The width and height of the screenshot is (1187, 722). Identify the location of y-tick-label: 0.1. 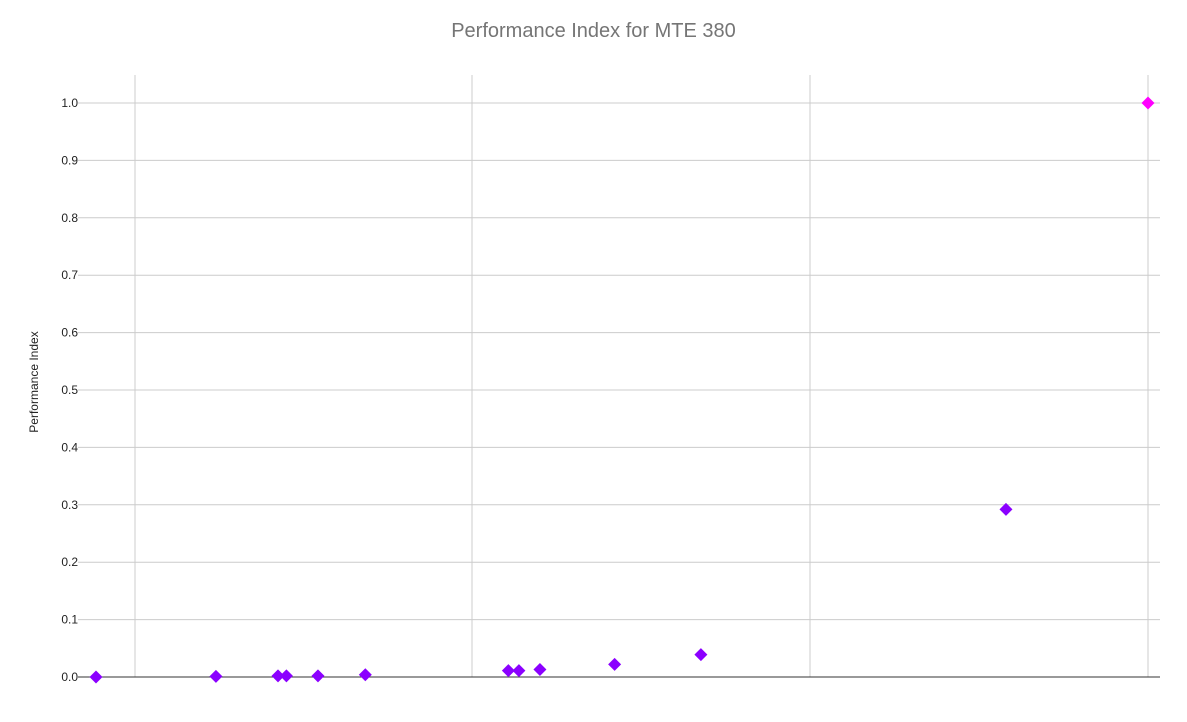
(69, 620).